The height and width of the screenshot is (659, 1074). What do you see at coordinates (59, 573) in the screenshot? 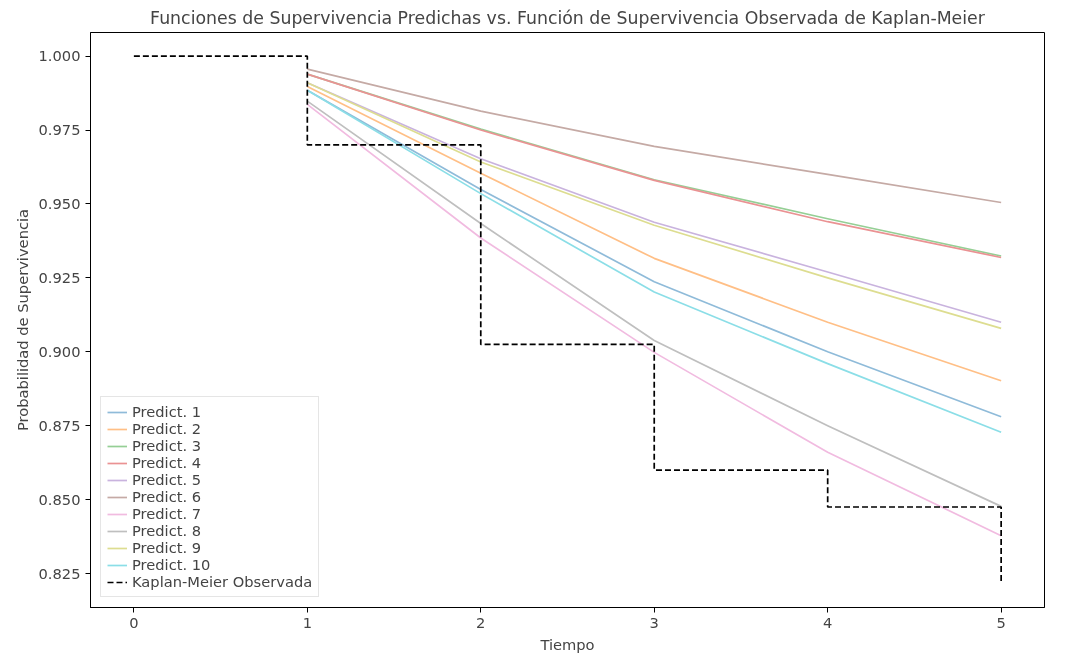
I see `y-tick-label: 0.825` at bounding box center [59, 573].